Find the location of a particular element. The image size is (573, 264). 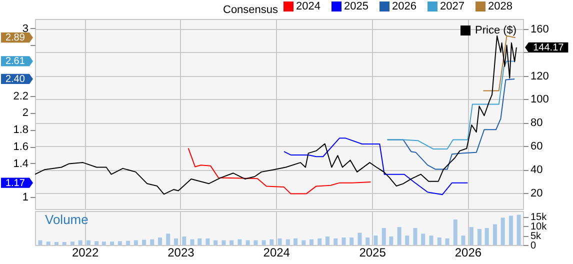

y2-tick-label: 20 is located at coordinates (536, 194).